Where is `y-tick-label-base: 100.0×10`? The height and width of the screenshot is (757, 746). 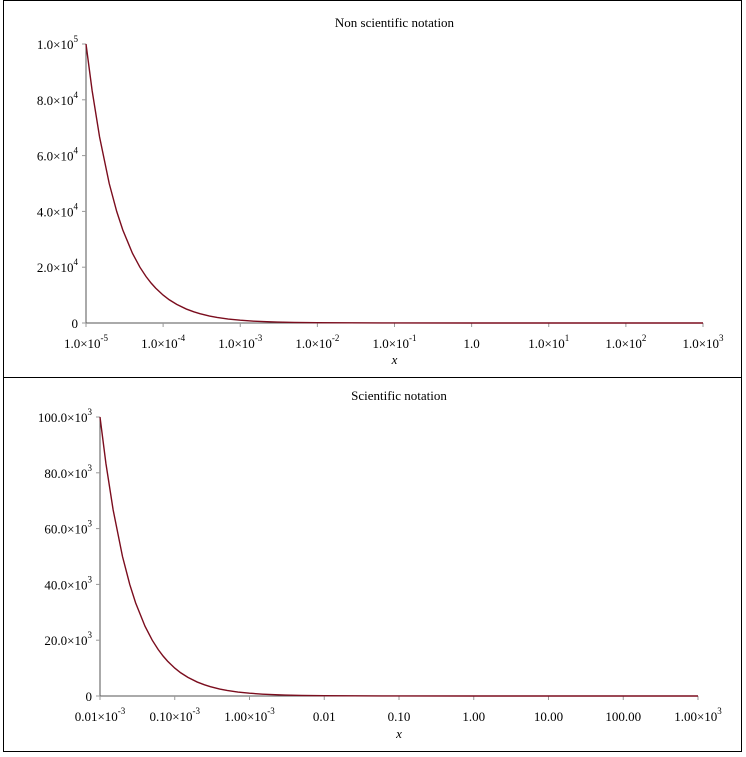 y-tick-label-base: 100.0×10 is located at coordinates (63, 417).